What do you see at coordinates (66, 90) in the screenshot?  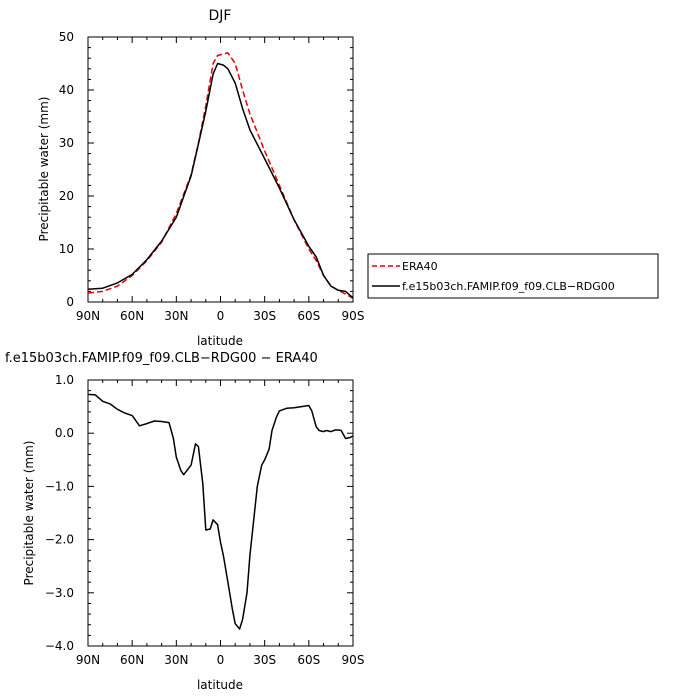 I see `top-chart-ytick-label: 40` at bounding box center [66, 90].